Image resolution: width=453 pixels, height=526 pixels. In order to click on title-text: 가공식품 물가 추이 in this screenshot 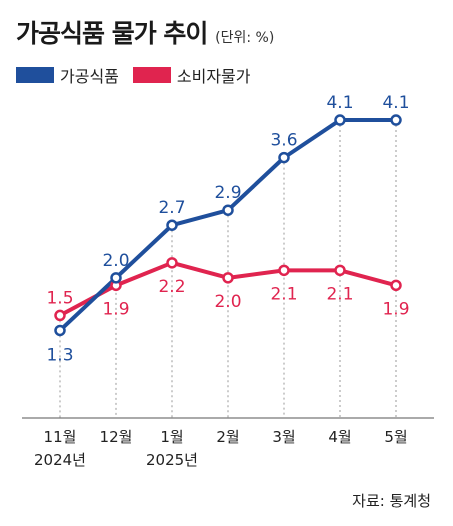, I will do `click(112, 33)`.